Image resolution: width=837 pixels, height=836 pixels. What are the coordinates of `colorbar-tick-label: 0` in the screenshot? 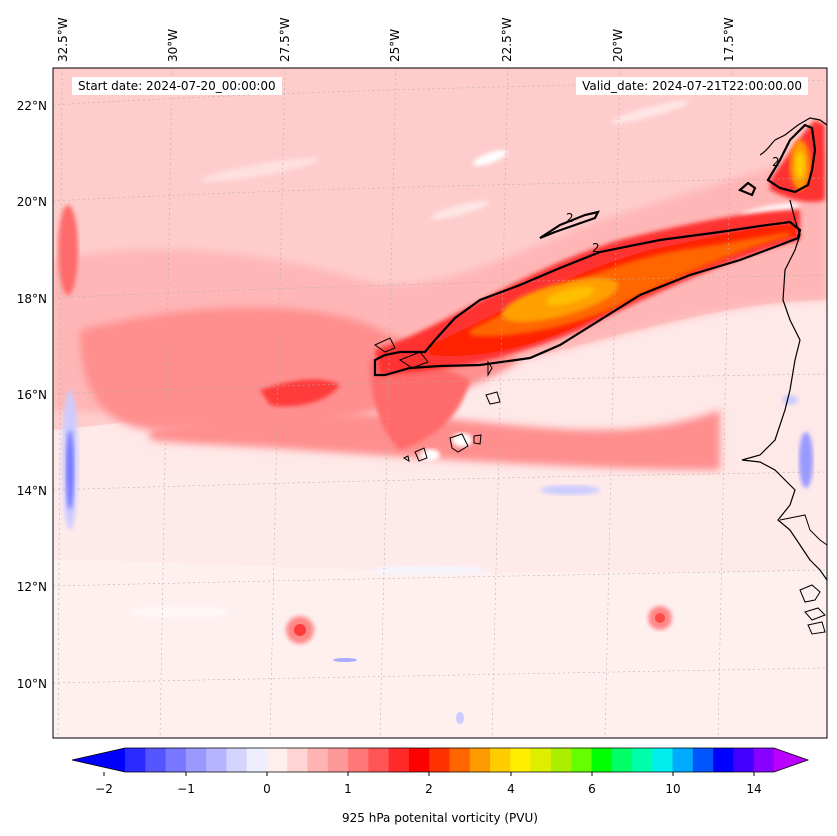 It's located at (267, 789).